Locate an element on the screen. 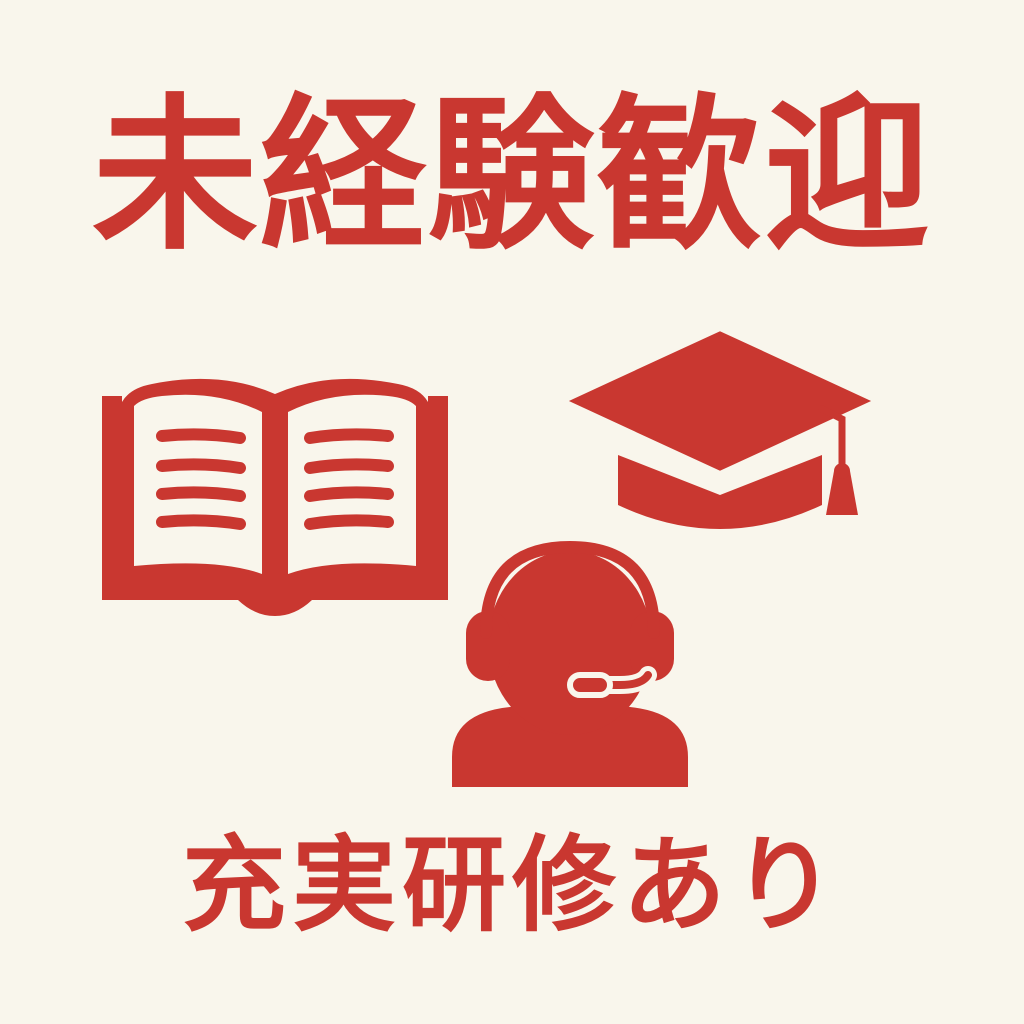 This screenshot has width=1024, height=1024. subline: 充実研修あり is located at coordinates (511, 885).